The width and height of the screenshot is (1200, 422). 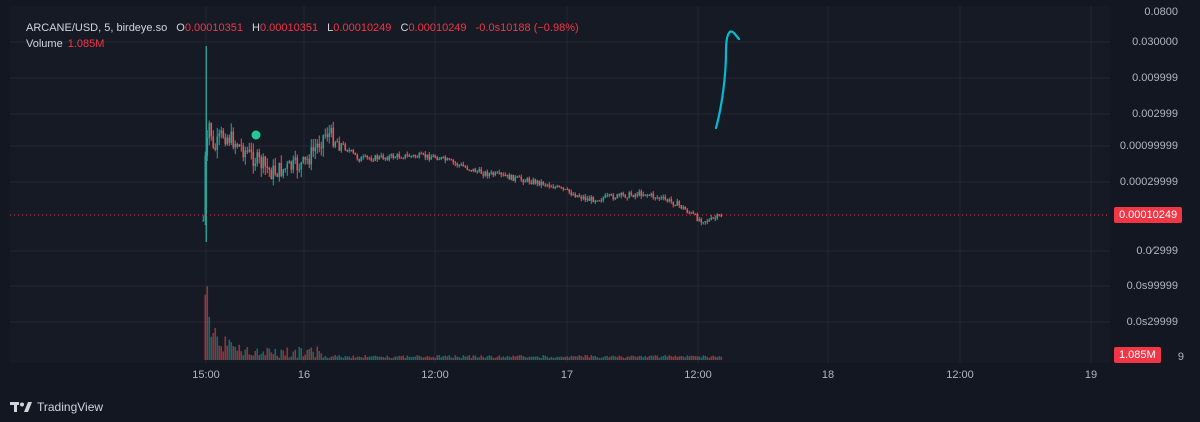 What do you see at coordinates (44, 44) in the screenshot?
I see `volume-label: Volume` at bounding box center [44, 44].